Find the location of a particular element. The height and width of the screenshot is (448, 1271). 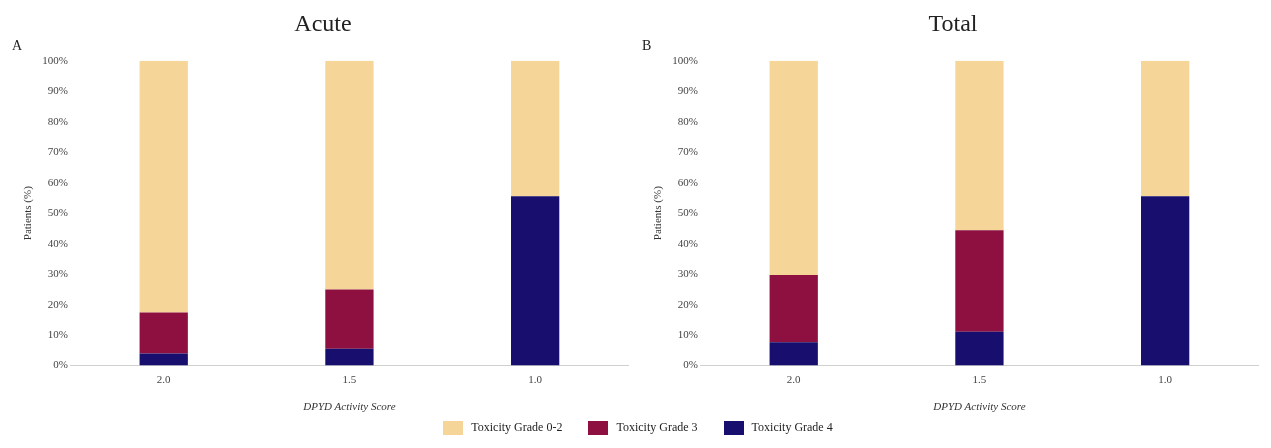

chart-title: Total is located at coordinates (953, 22).